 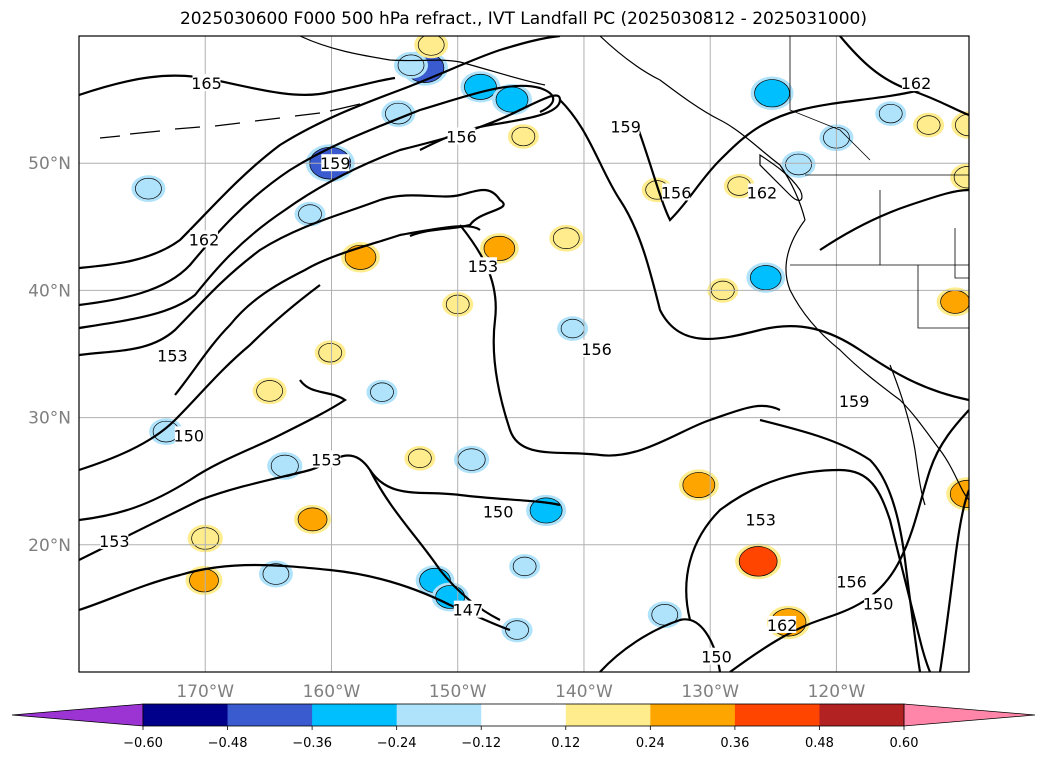 I want to click on contour-153-south, so click(x=213, y=450).